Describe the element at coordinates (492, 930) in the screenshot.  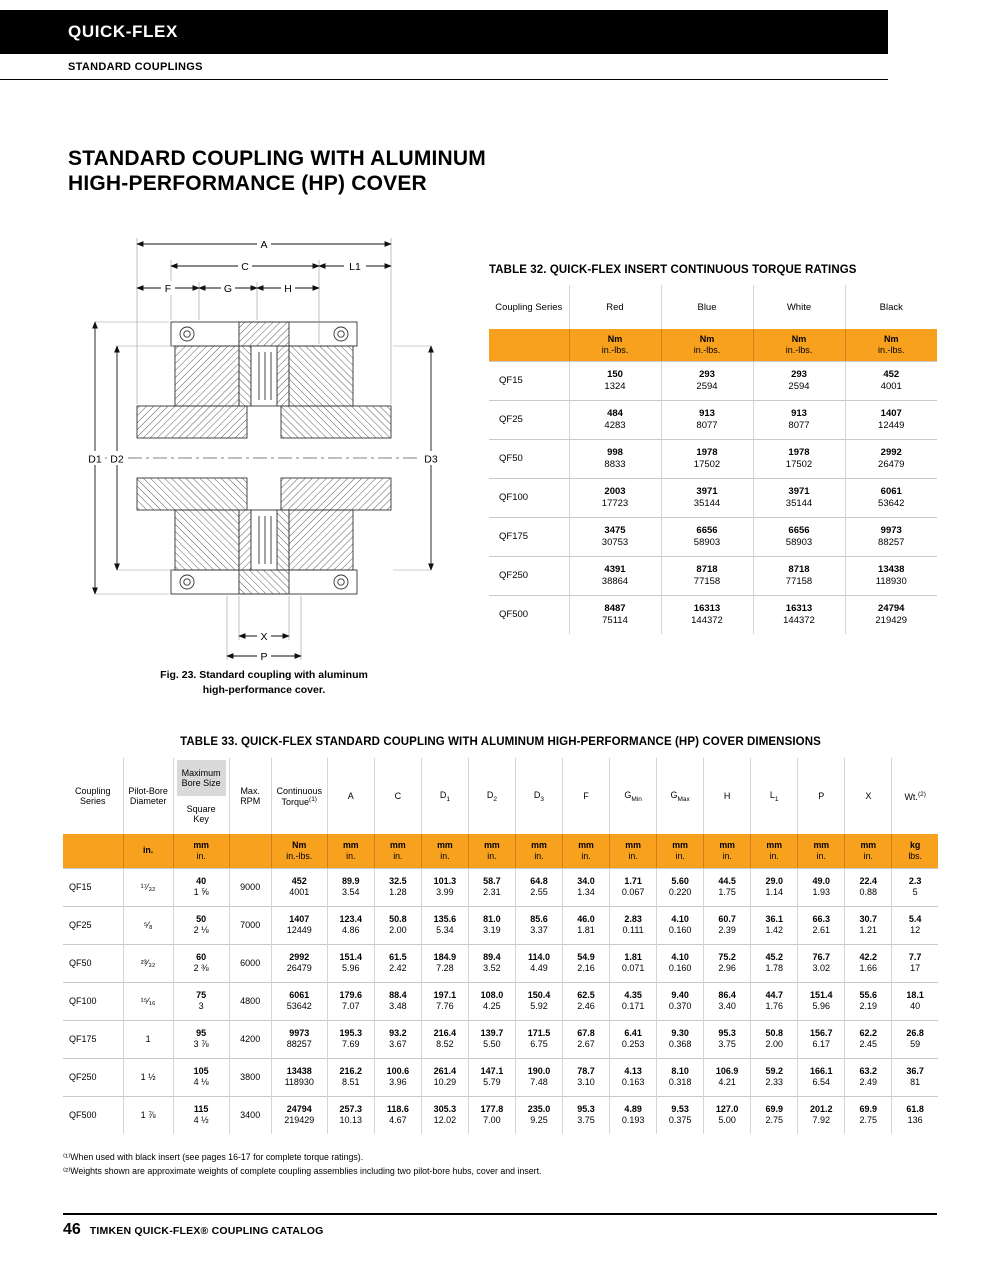
I see `imperial-value: 3.19` at that location.